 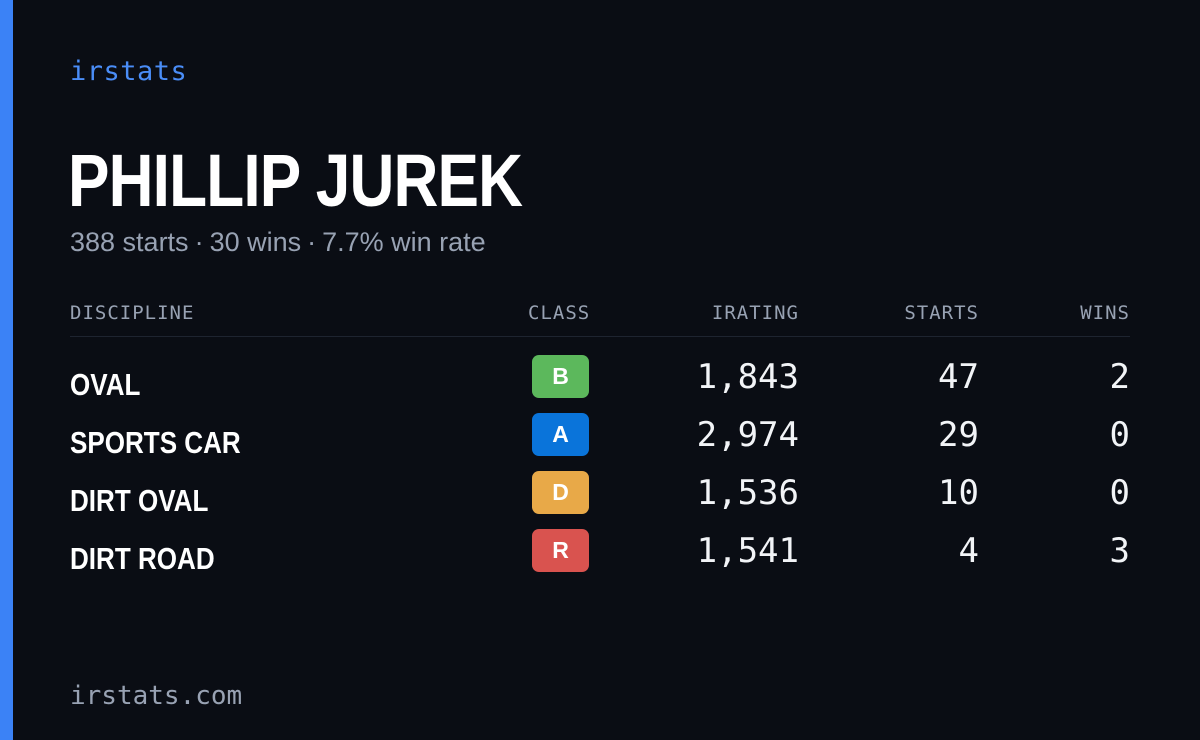 I want to click on starts-value: 10, so click(x=958, y=493).